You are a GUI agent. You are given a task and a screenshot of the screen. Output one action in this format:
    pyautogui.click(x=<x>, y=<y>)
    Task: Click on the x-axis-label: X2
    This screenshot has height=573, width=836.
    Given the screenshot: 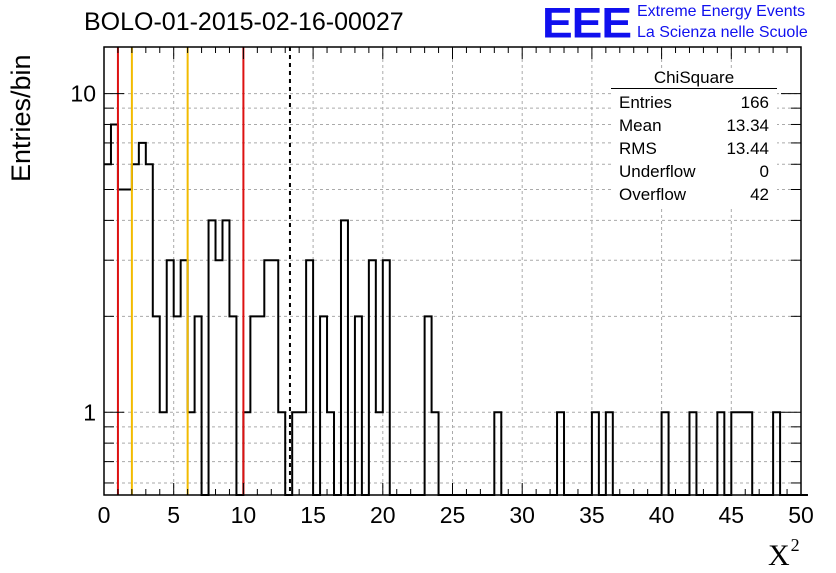 What is the action you would take?
    pyautogui.click(x=784, y=554)
    